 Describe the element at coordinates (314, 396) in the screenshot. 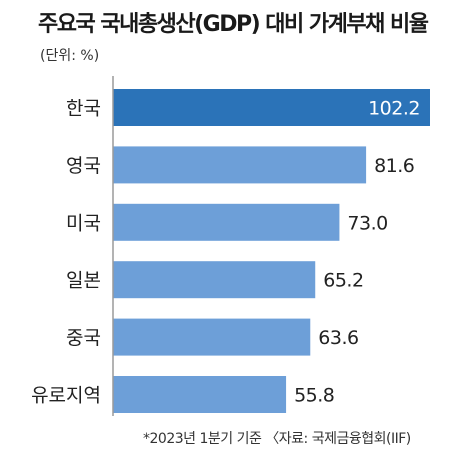

I see `value-label-5: 55.8` at that location.